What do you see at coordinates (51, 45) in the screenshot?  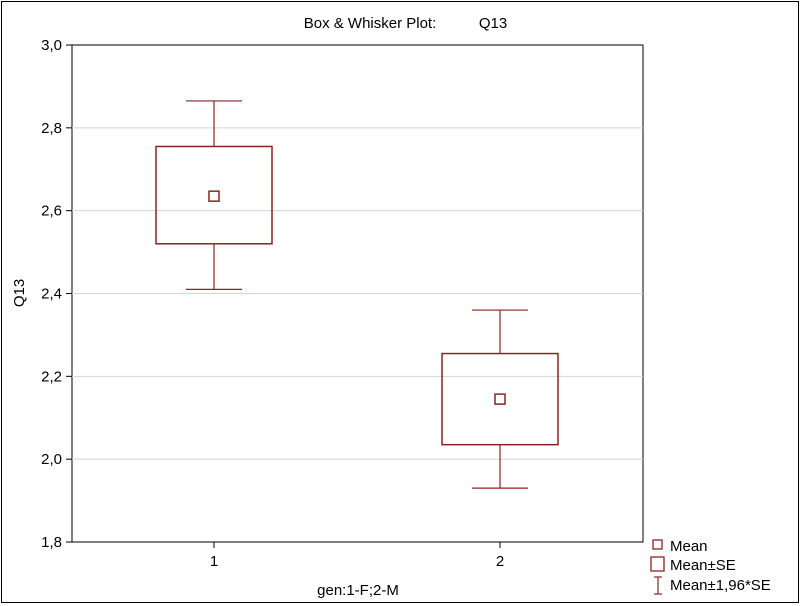 I see `y-tick-label: 3,0` at bounding box center [51, 45].